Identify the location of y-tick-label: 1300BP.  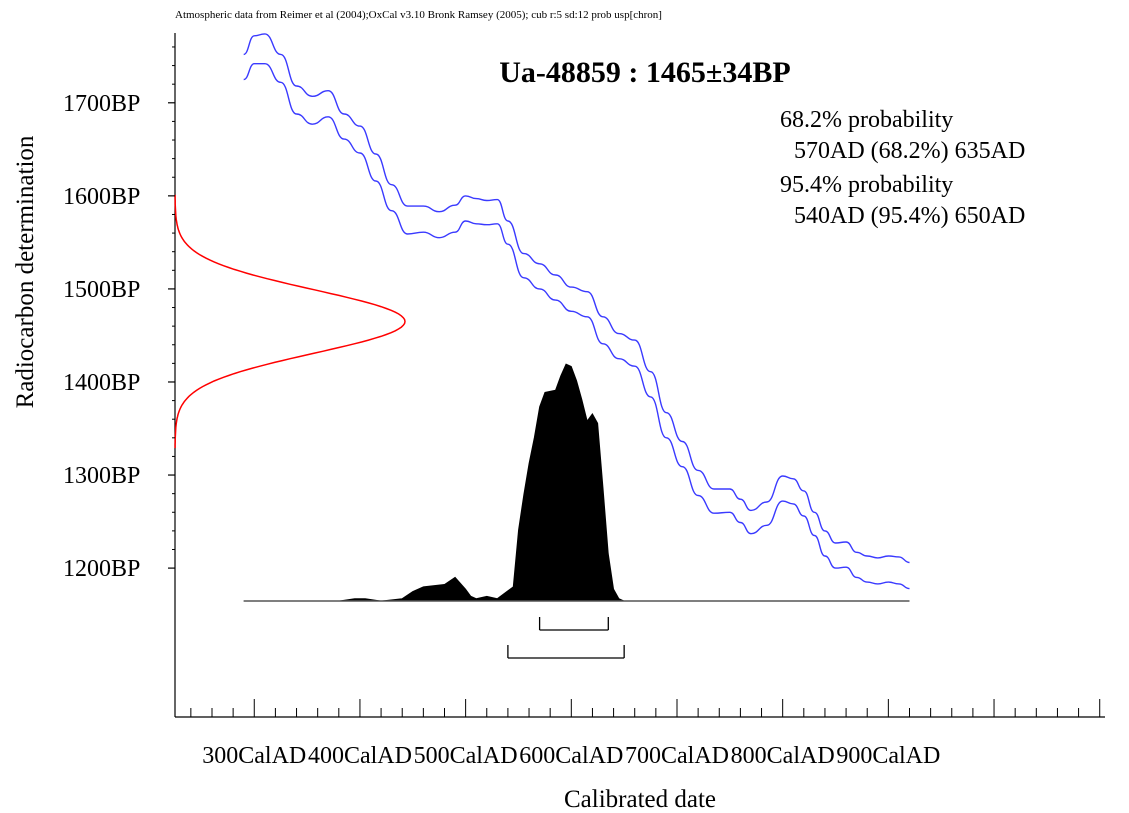
(101, 476).